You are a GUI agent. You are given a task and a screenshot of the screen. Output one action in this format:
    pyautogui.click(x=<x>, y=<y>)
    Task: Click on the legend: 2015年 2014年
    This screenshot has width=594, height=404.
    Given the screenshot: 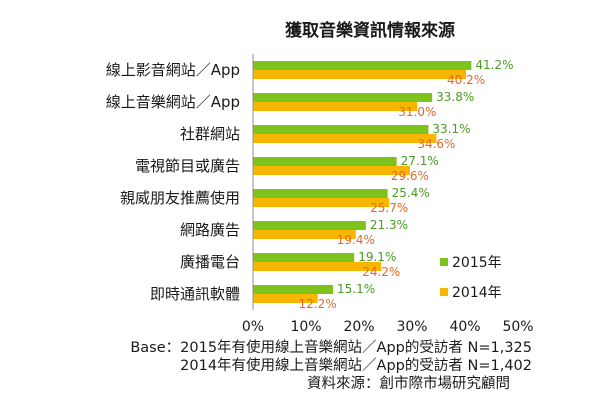 What is the action you would take?
    pyautogui.click(x=471, y=278)
    